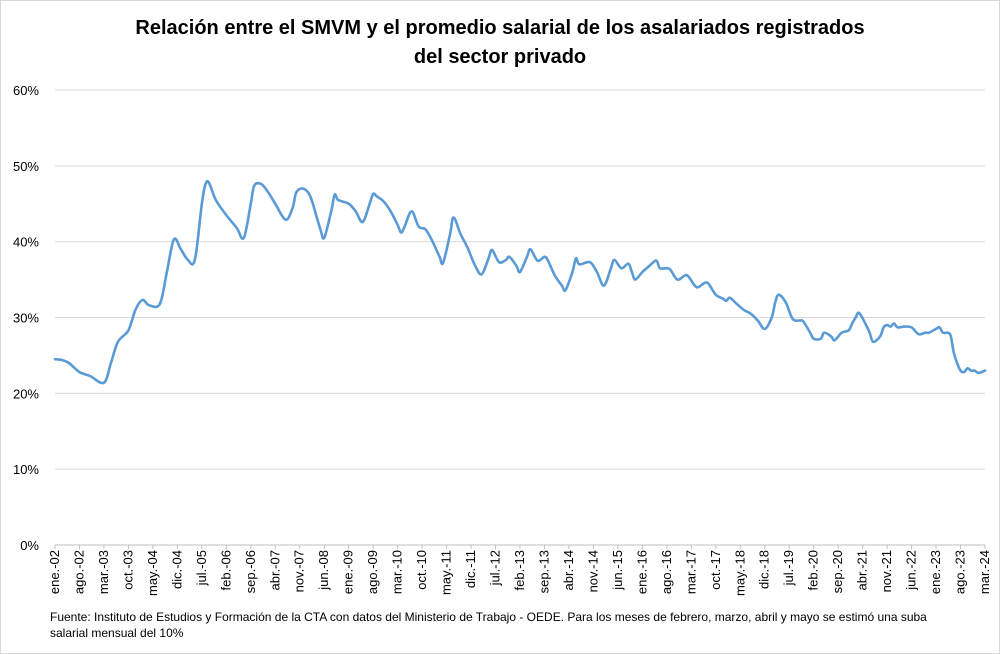  I want to click on x-tick-label: jul.-05, so click(201, 568).